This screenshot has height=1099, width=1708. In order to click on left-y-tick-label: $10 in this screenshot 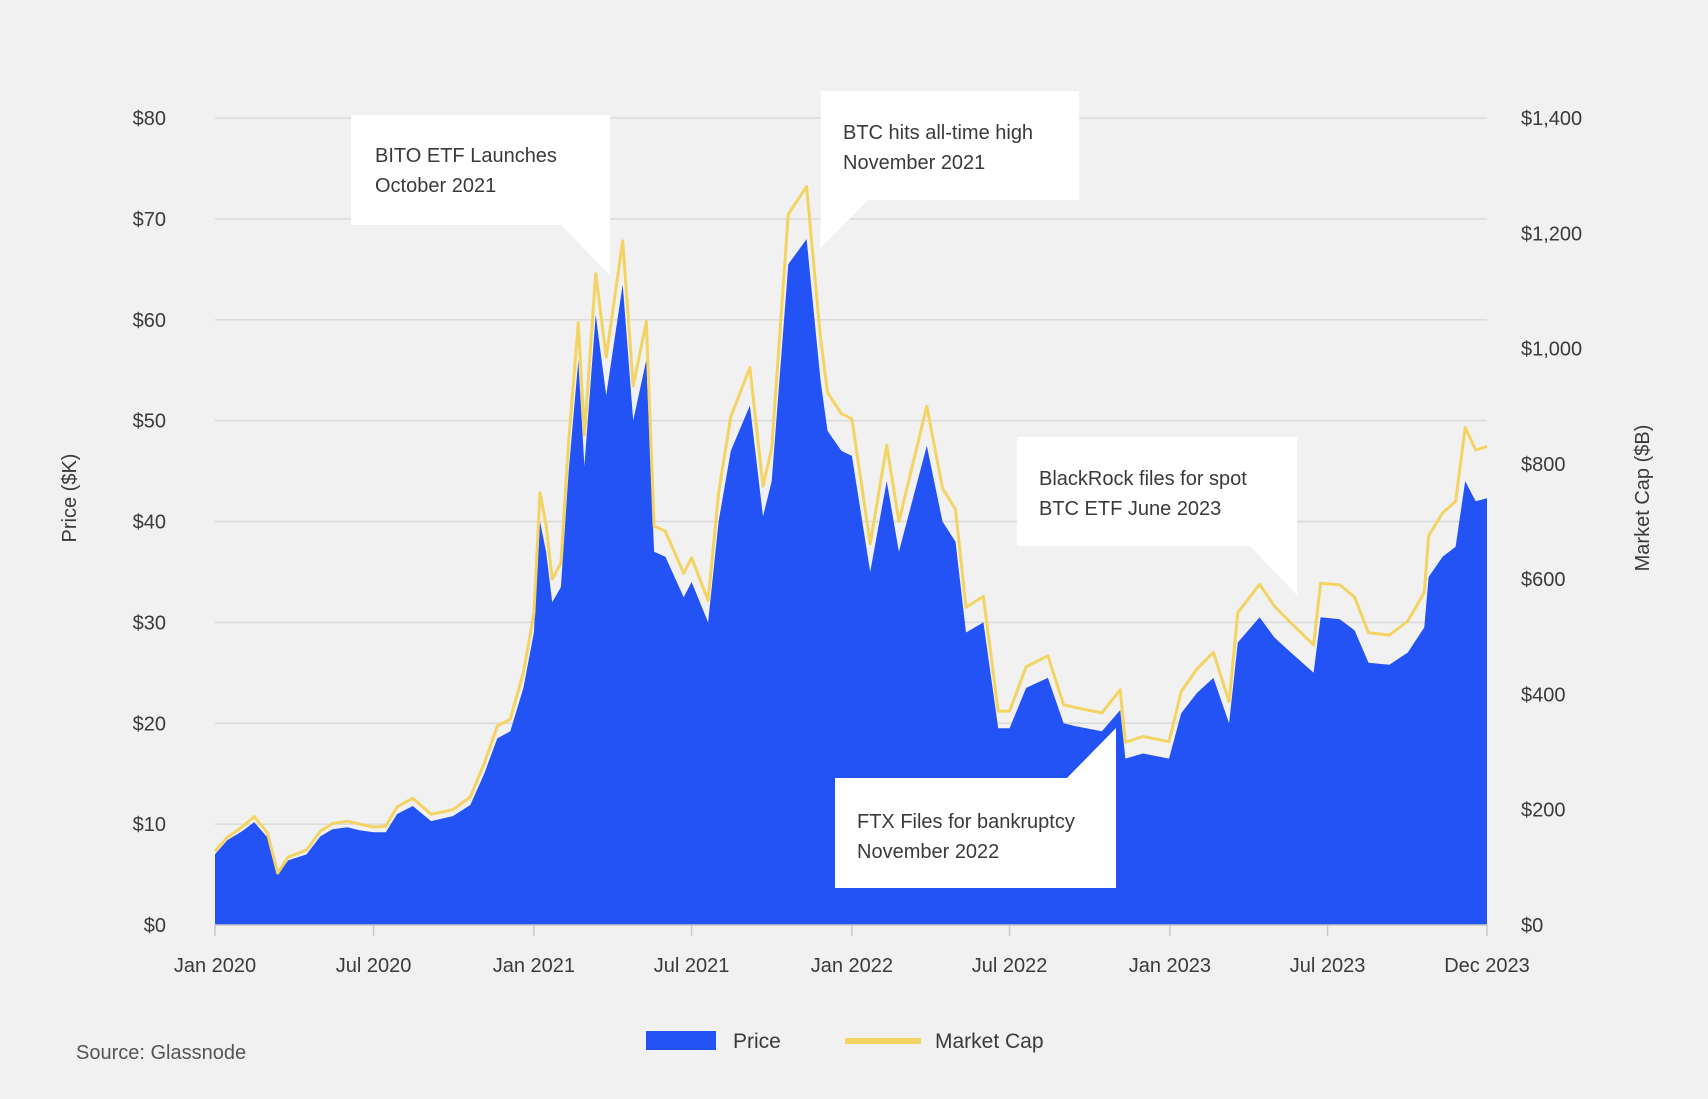, I will do `click(149, 825)`.